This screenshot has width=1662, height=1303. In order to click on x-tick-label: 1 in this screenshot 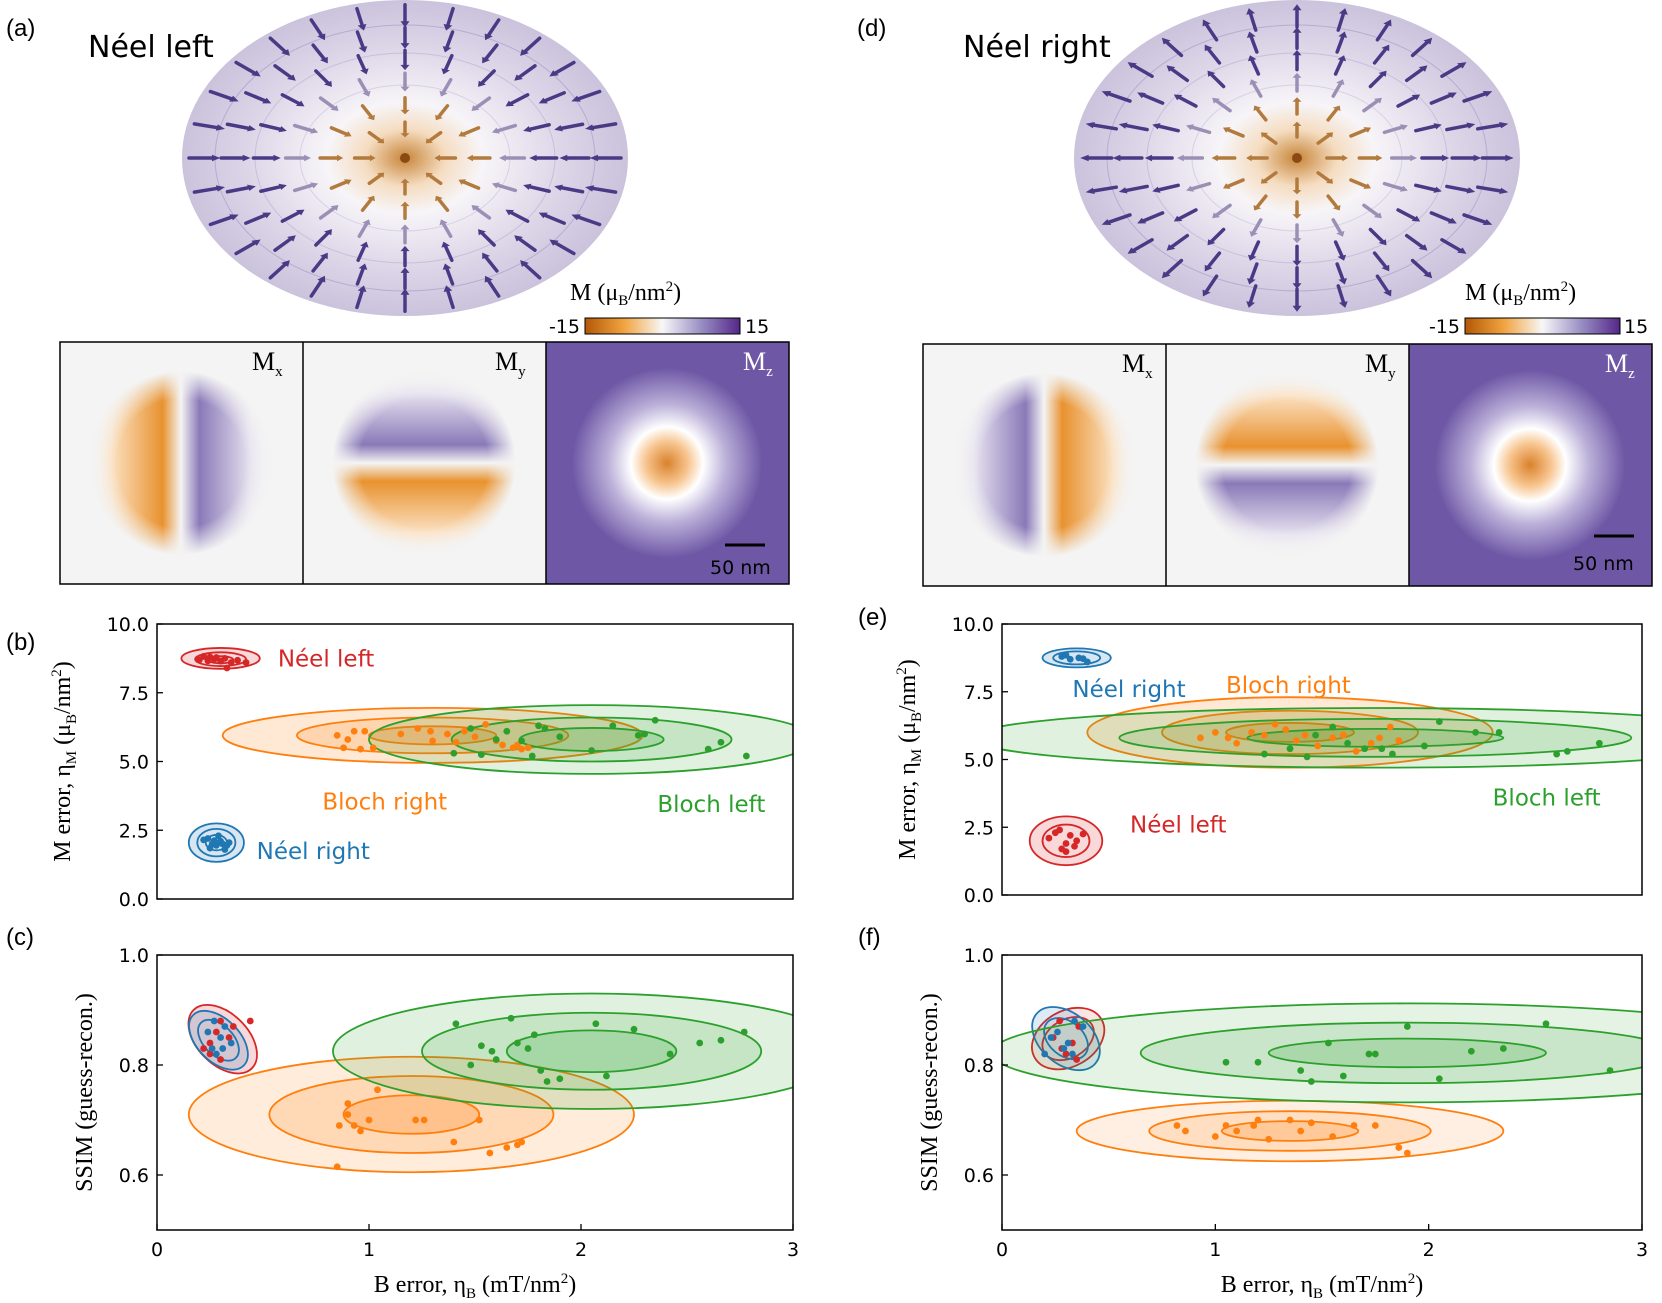, I will do `click(1215, 1250)`.